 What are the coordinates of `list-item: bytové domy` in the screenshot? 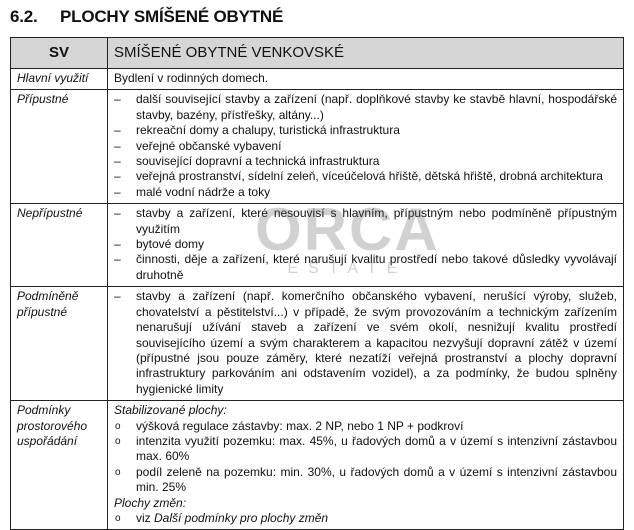 It's located at (365, 245).